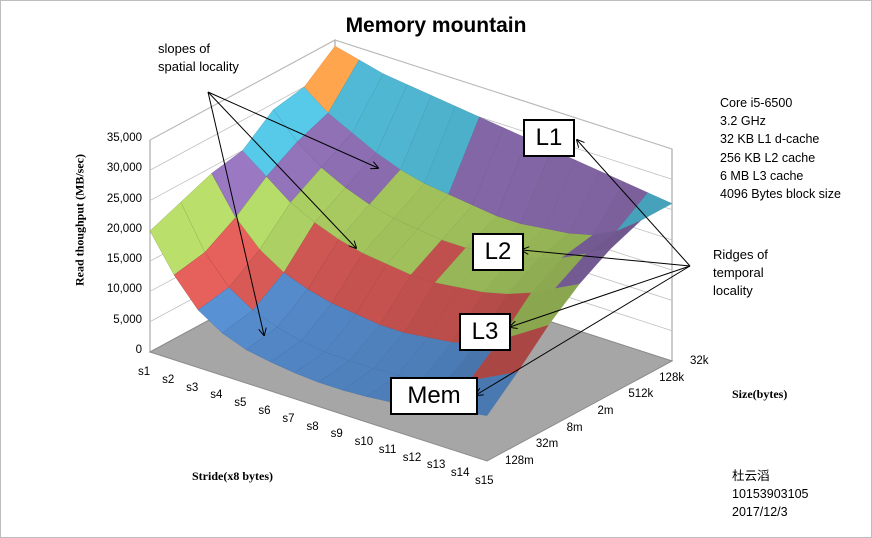  Describe the element at coordinates (743, 121) in the screenshot. I see `spec-clock: 3.2 GHz` at that location.